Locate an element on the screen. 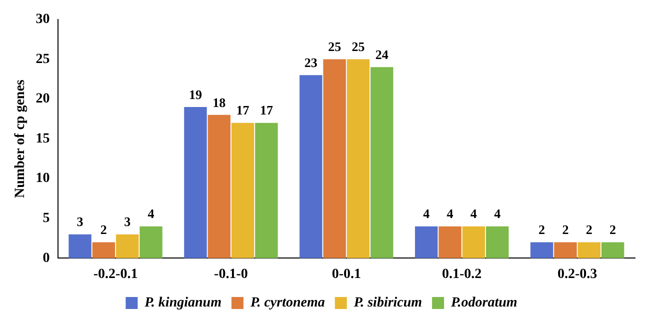 The image size is (653, 328). y-tick-label: 30 is located at coordinates (43, 20).